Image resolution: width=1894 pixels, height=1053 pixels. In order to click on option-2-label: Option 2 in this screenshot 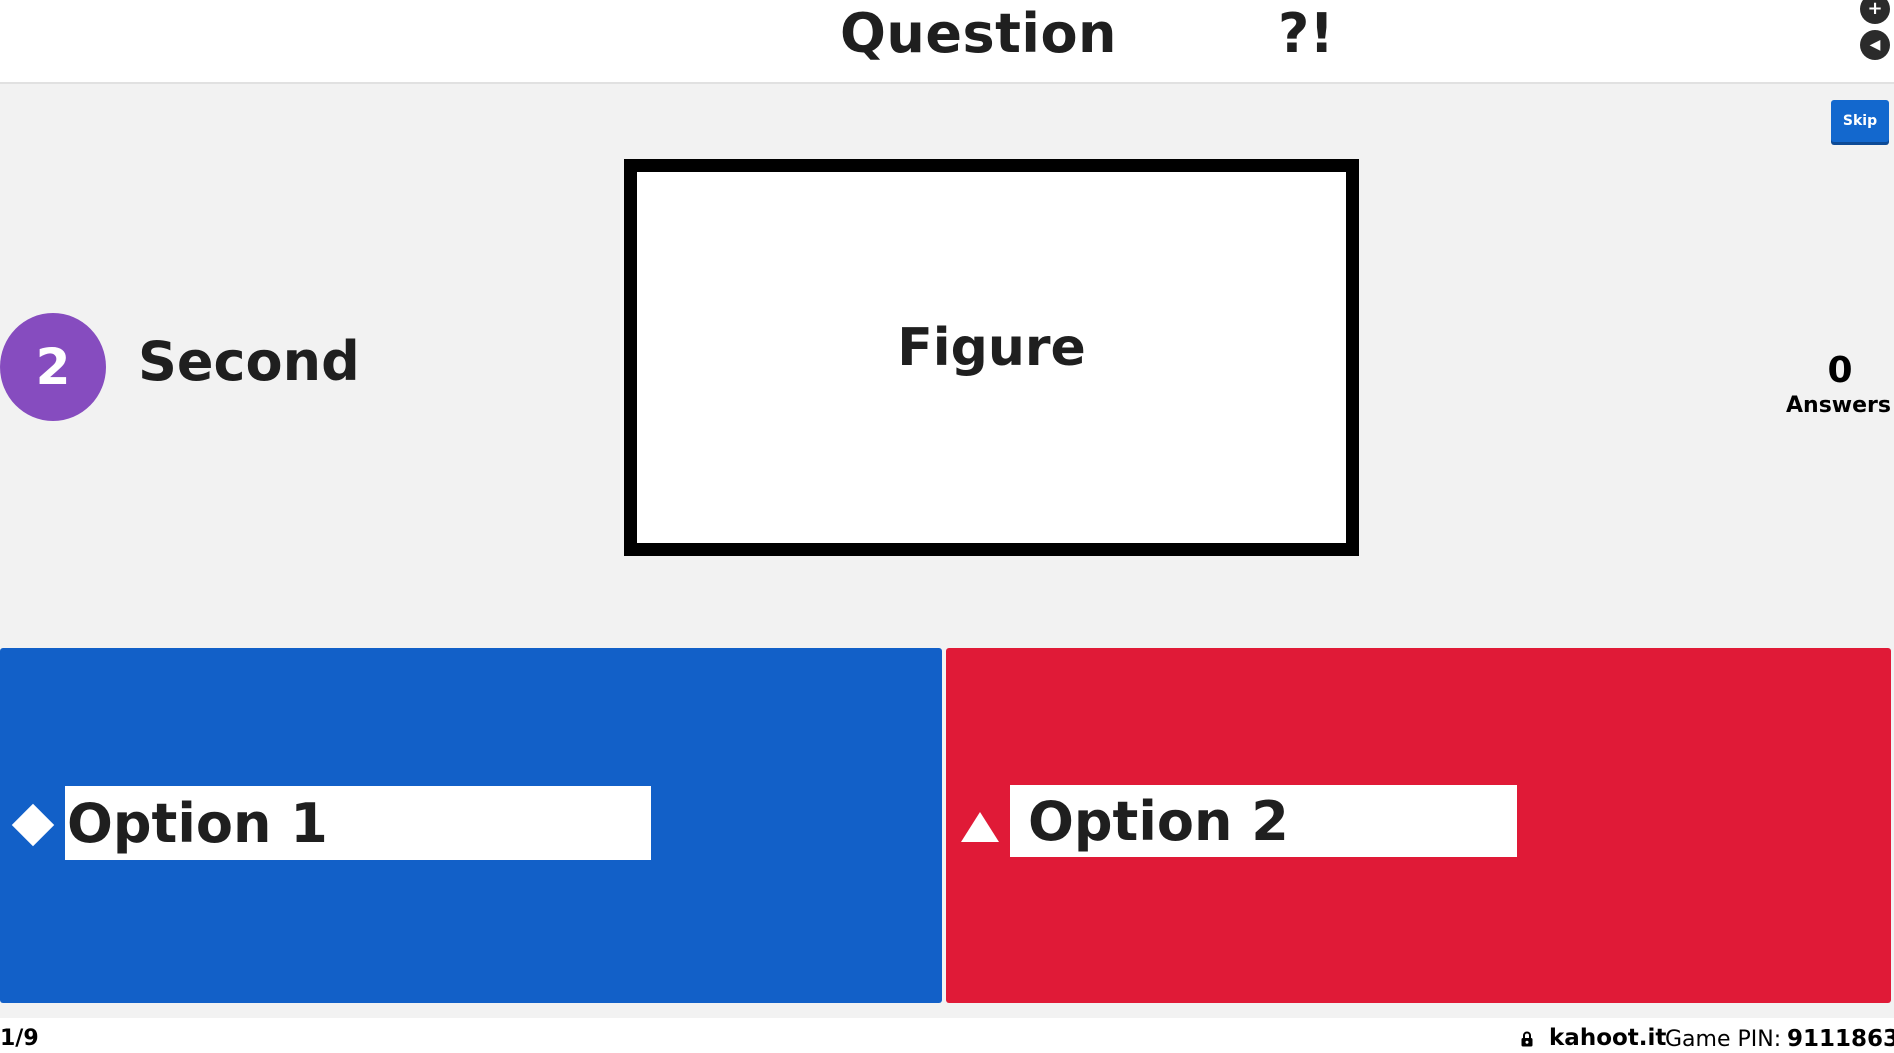, I will do `click(1263, 821)`.